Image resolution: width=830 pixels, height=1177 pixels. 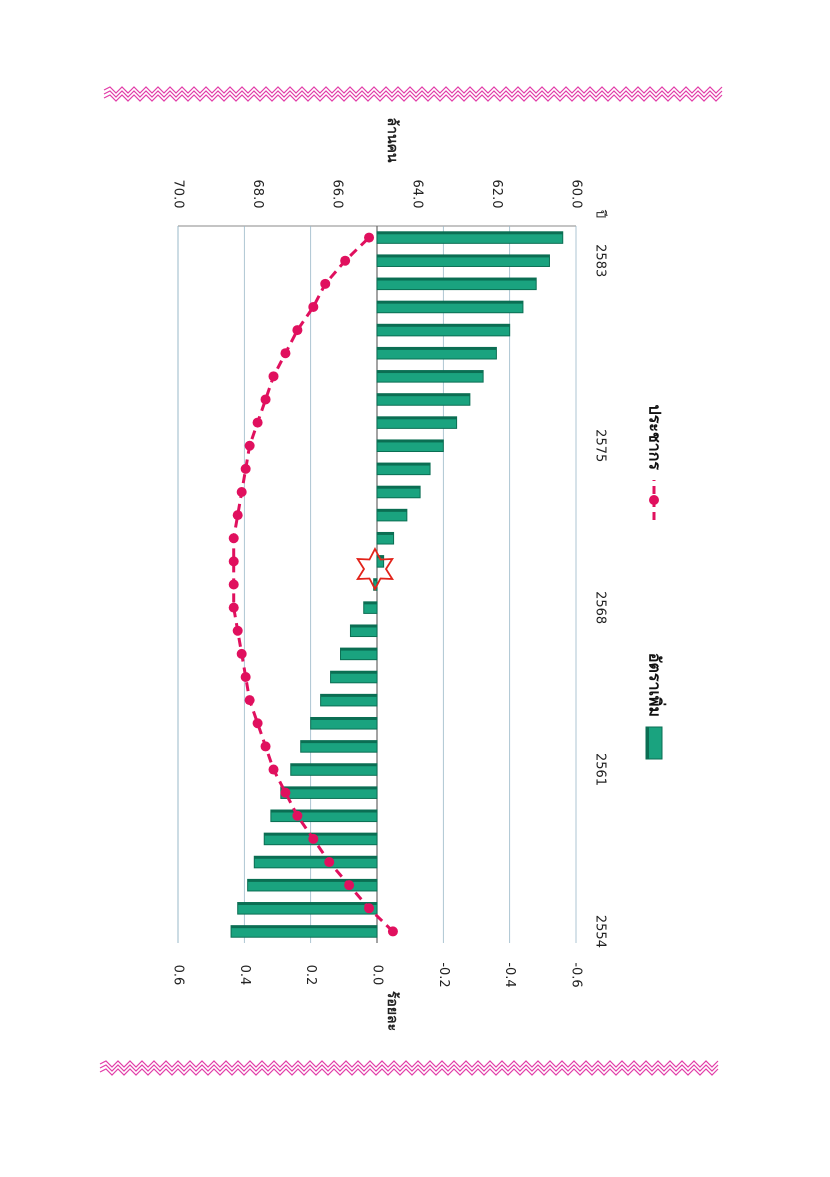 What do you see at coordinates (244, 975) in the screenshot?
I see `y-left-tick-label: 0.4` at bounding box center [244, 975].